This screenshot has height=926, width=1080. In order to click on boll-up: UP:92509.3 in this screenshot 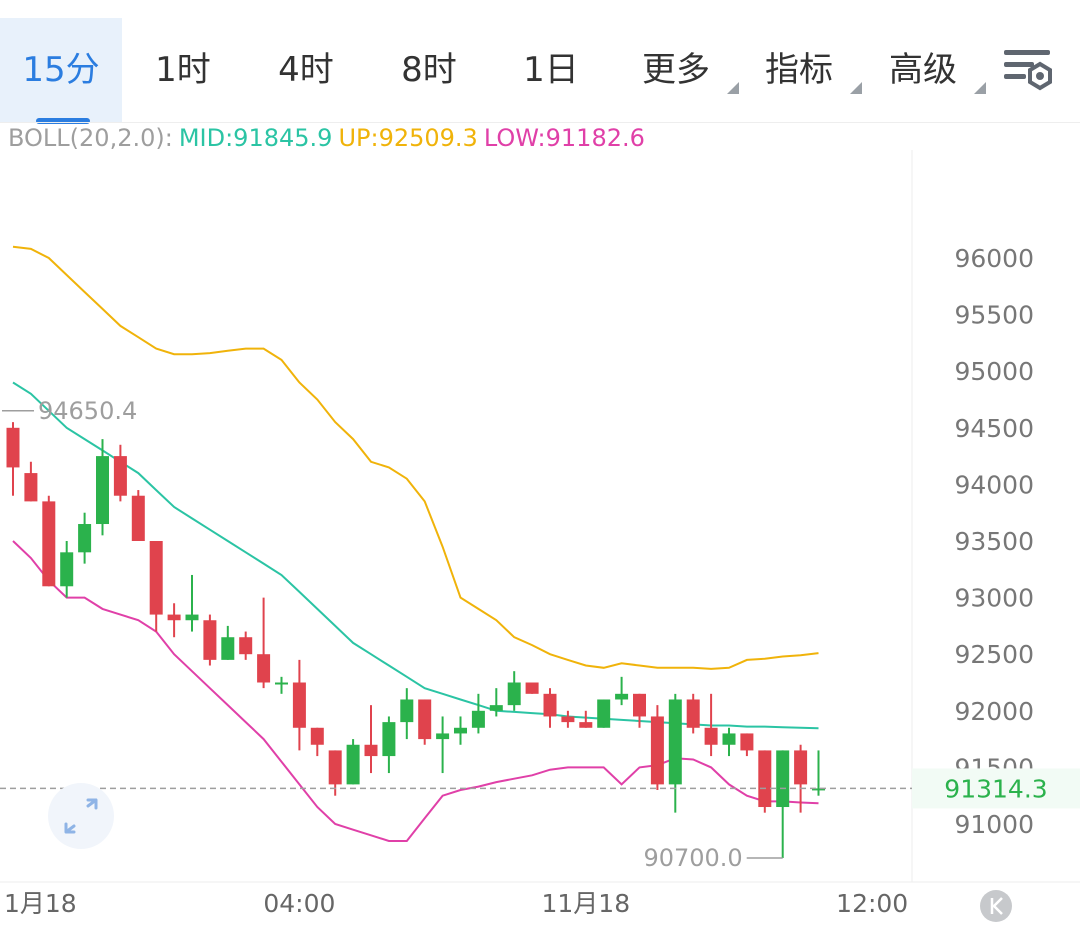, I will do `click(408, 138)`.